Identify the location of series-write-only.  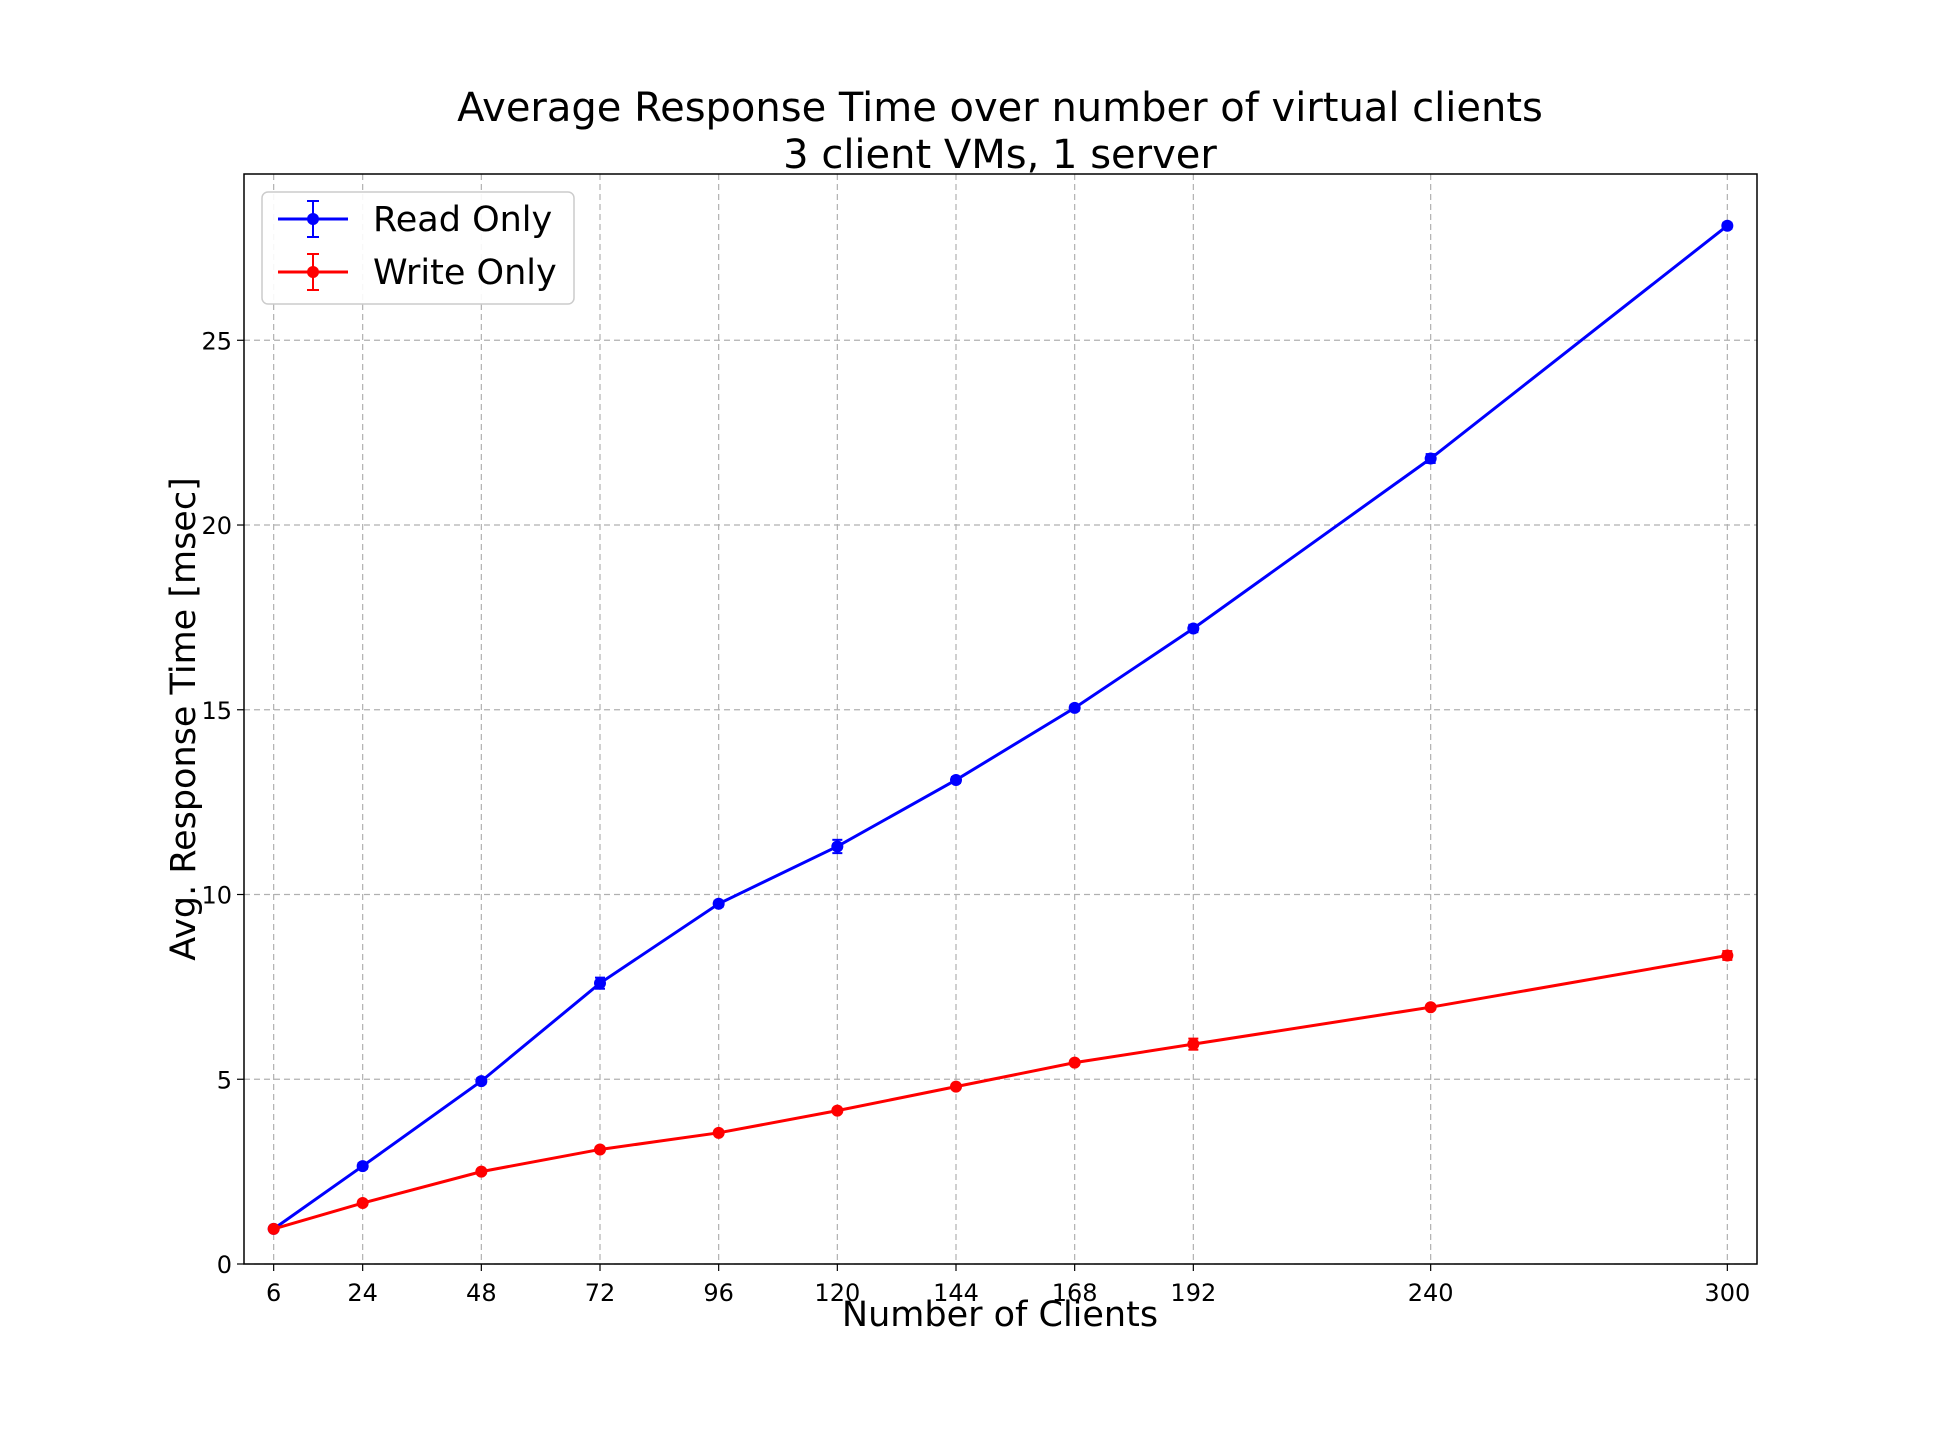
(1000, 1092).